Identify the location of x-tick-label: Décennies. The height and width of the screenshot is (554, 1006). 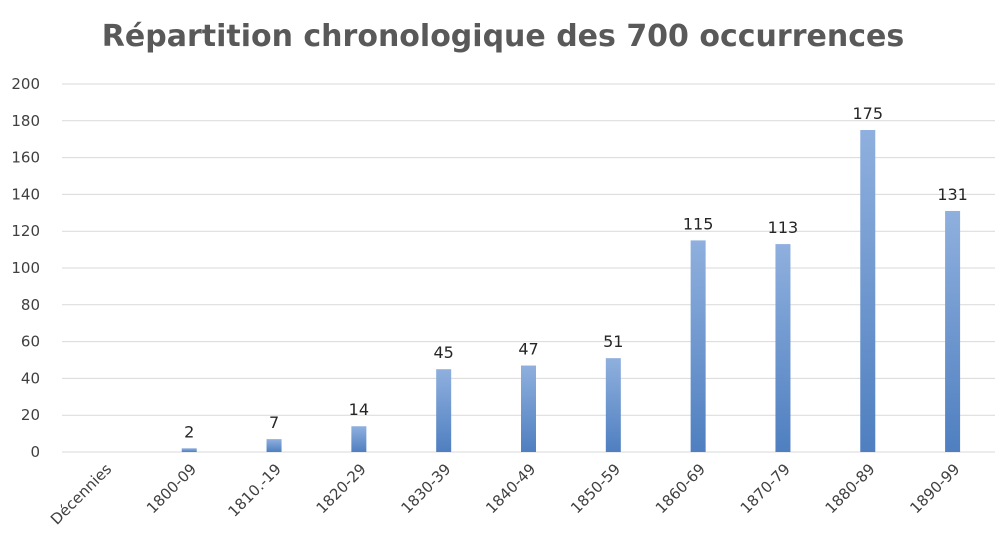
(81, 494).